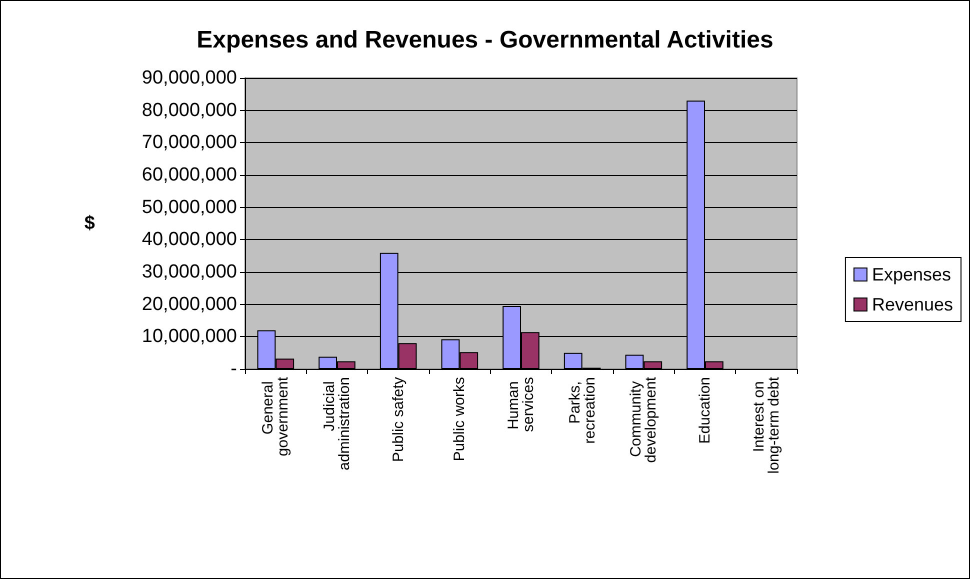  I want to click on legend-label: Revenues, so click(913, 304).